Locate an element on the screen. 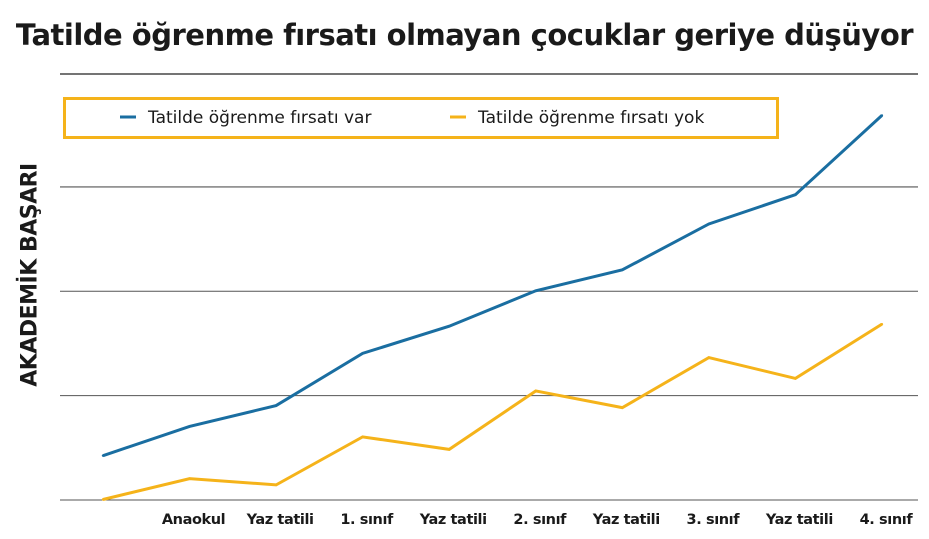  legend-box is located at coordinates (421, 118).